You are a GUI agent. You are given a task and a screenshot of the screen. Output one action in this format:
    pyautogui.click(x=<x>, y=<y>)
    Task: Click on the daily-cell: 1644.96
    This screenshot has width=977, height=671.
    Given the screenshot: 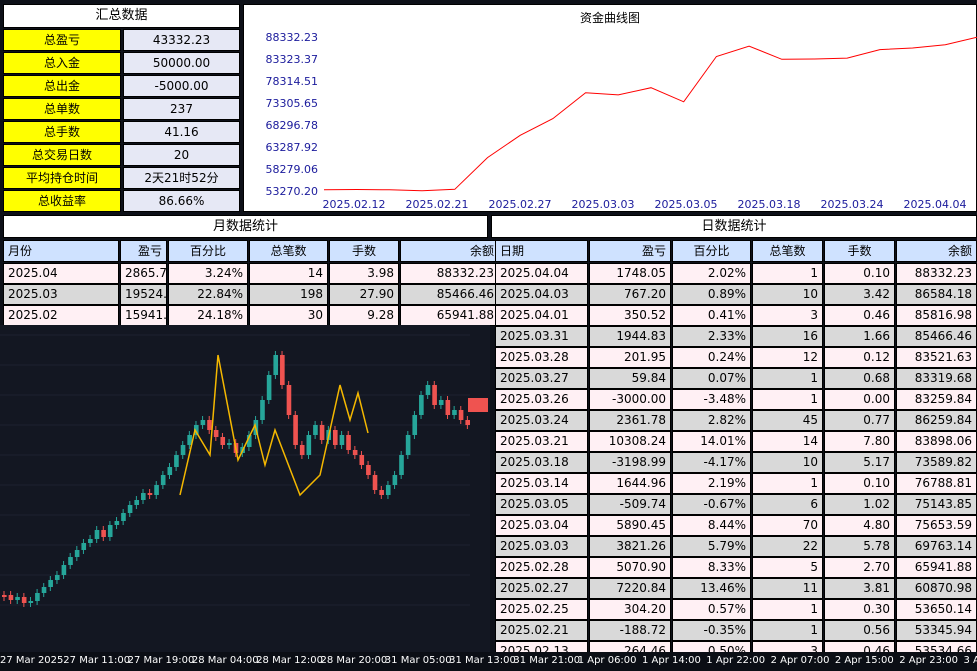 What is the action you would take?
    pyautogui.click(x=630, y=483)
    